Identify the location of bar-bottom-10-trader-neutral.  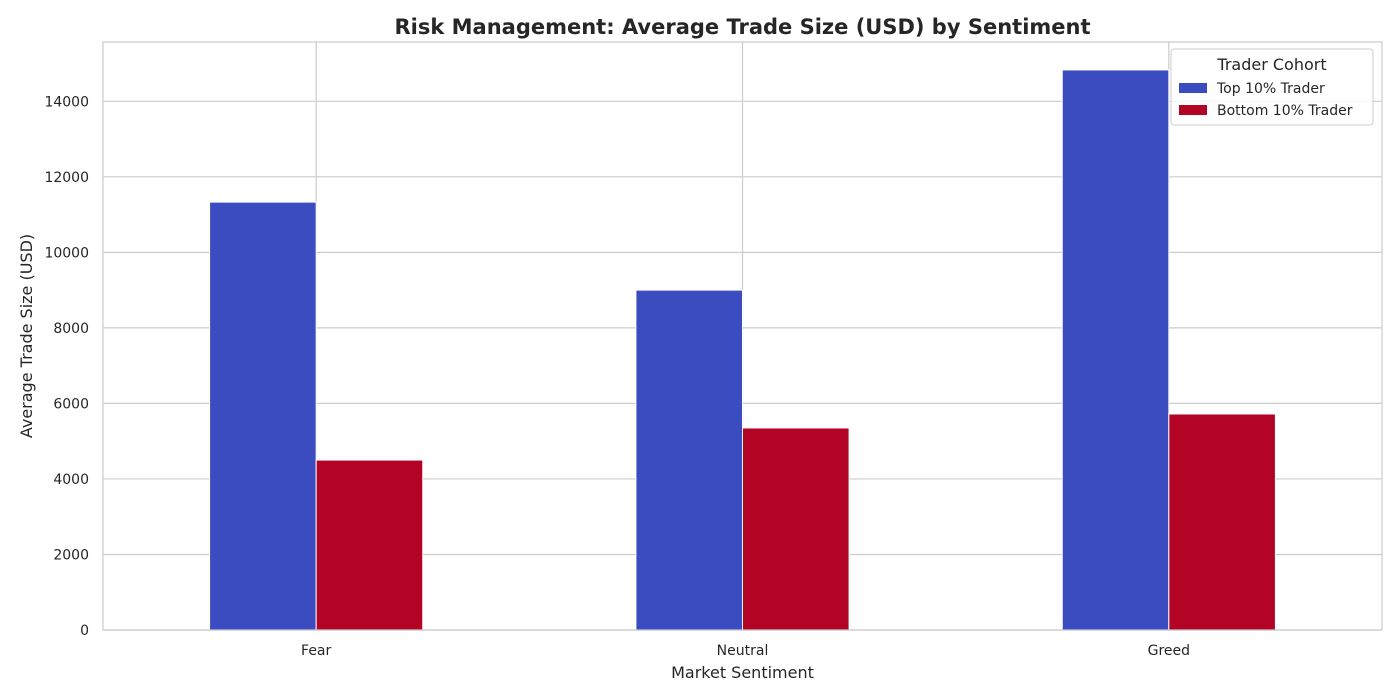
(796, 529).